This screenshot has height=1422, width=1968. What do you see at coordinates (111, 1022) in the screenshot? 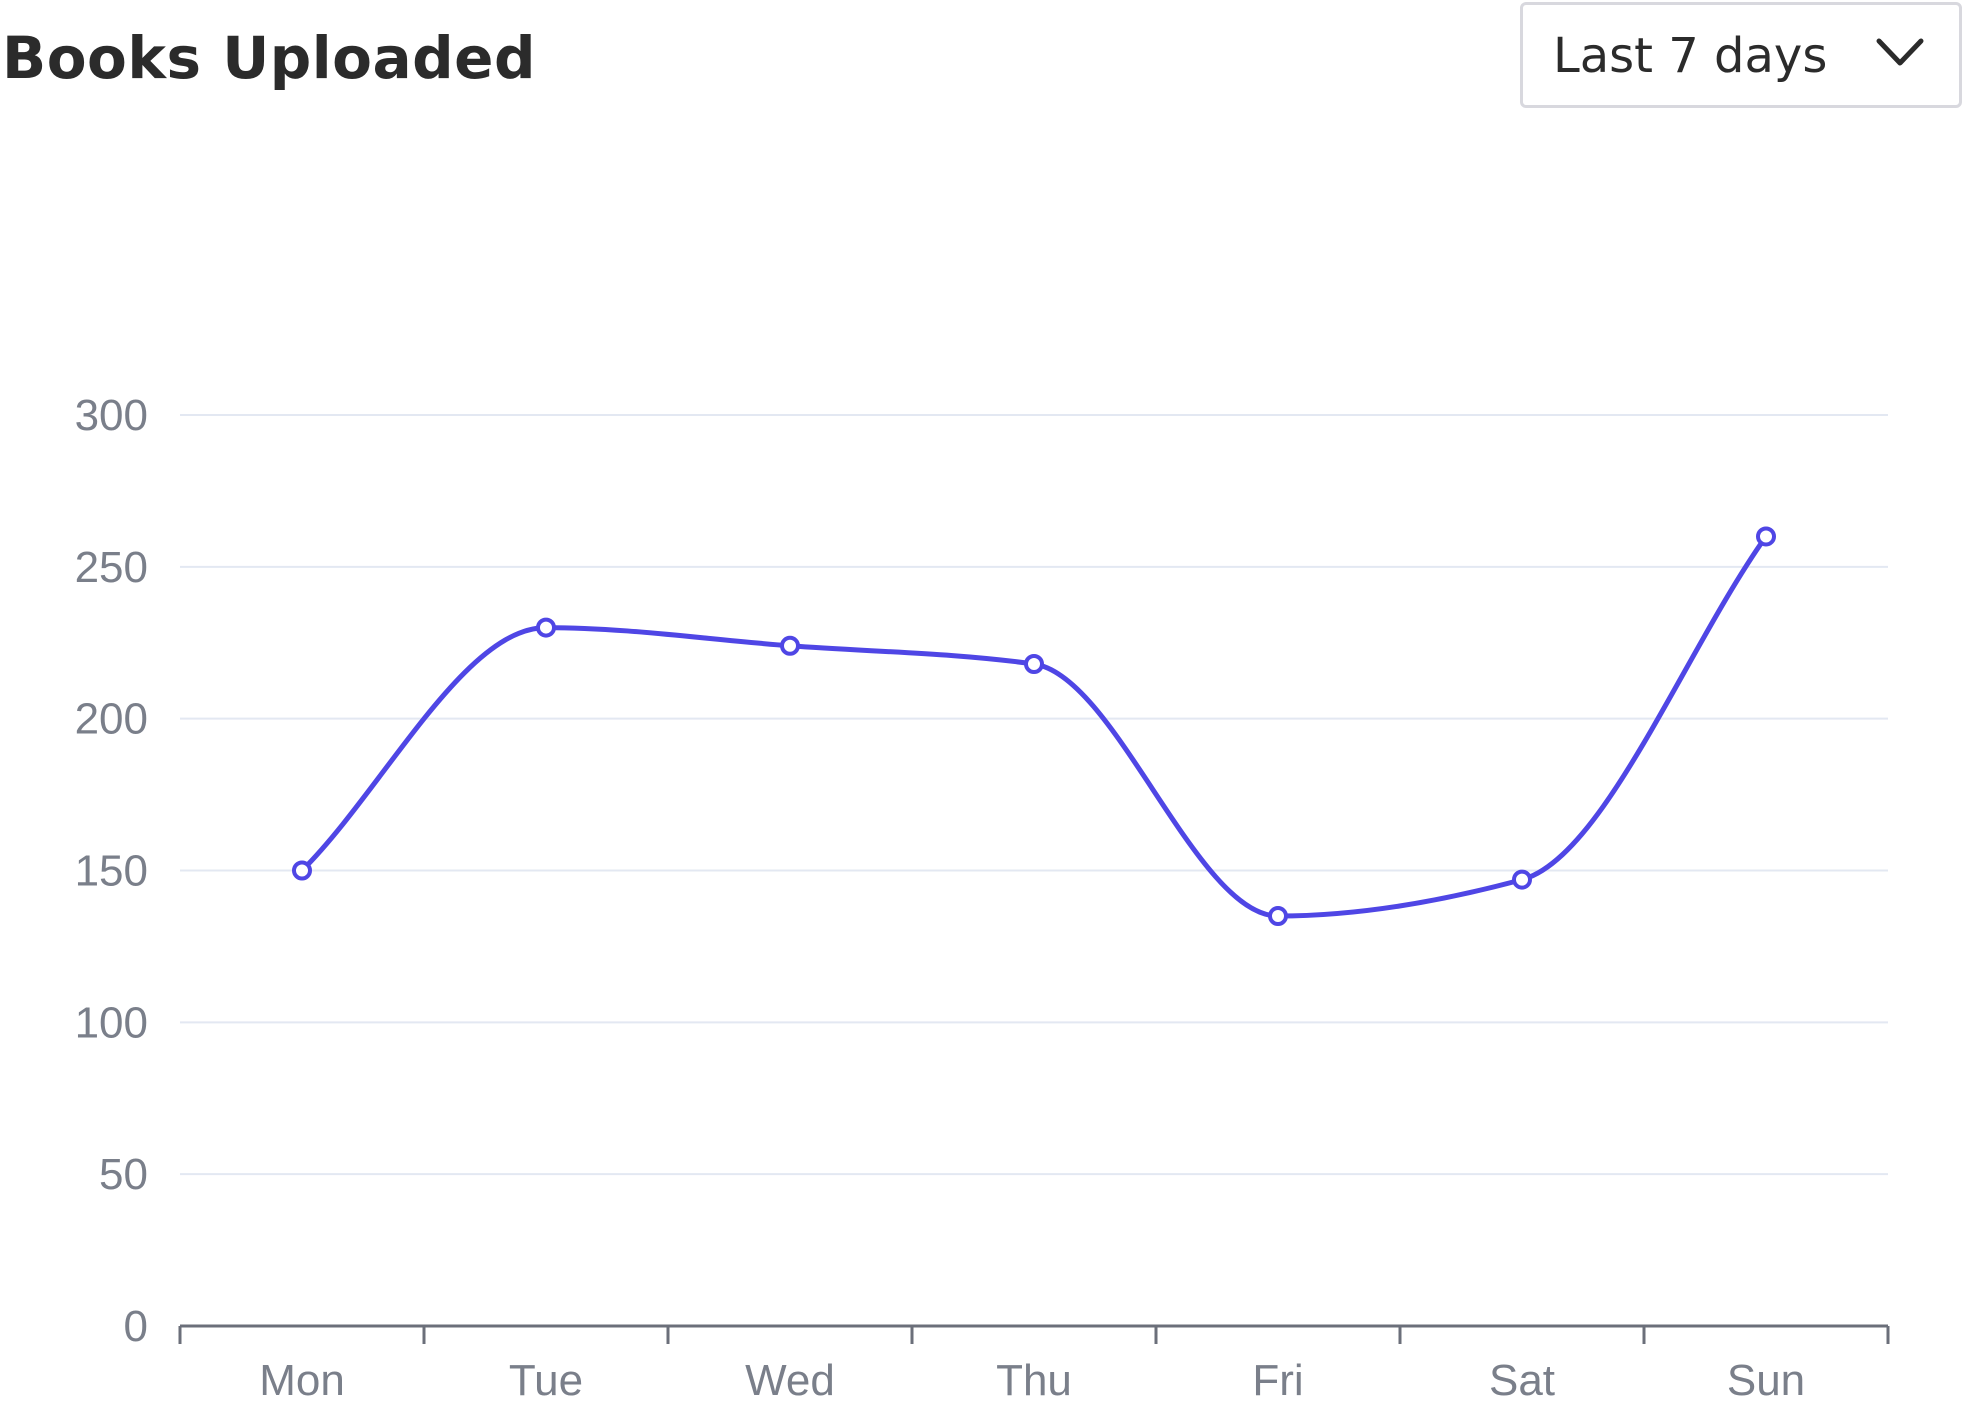
I see `y-tick-label: 100` at bounding box center [111, 1022].